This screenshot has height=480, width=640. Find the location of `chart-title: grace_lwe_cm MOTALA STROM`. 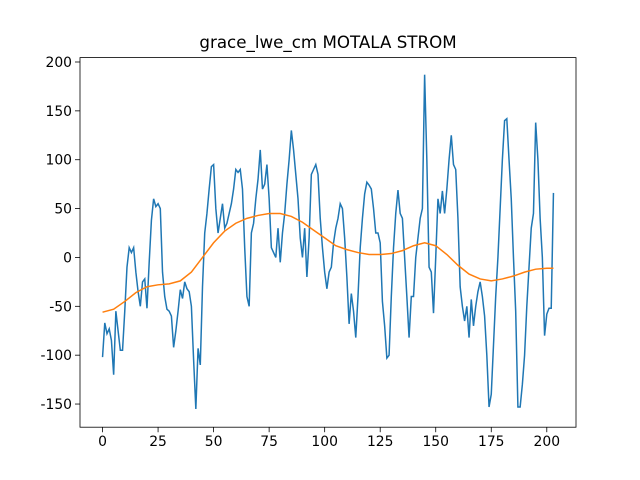

chart-title: grace_lwe_cm MOTALA STROM is located at coordinates (327, 42).